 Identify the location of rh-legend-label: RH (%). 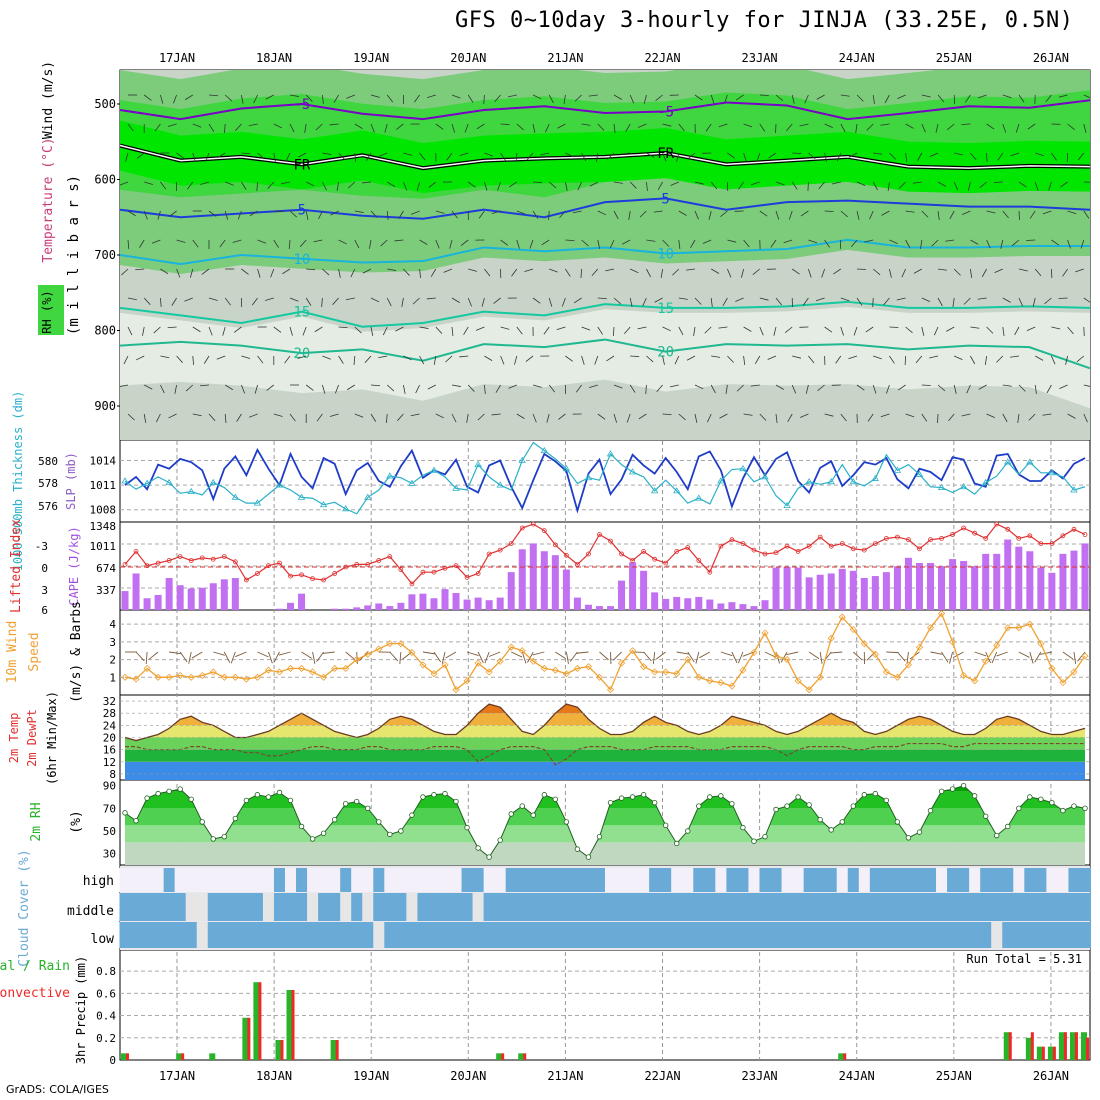
(47, 311).